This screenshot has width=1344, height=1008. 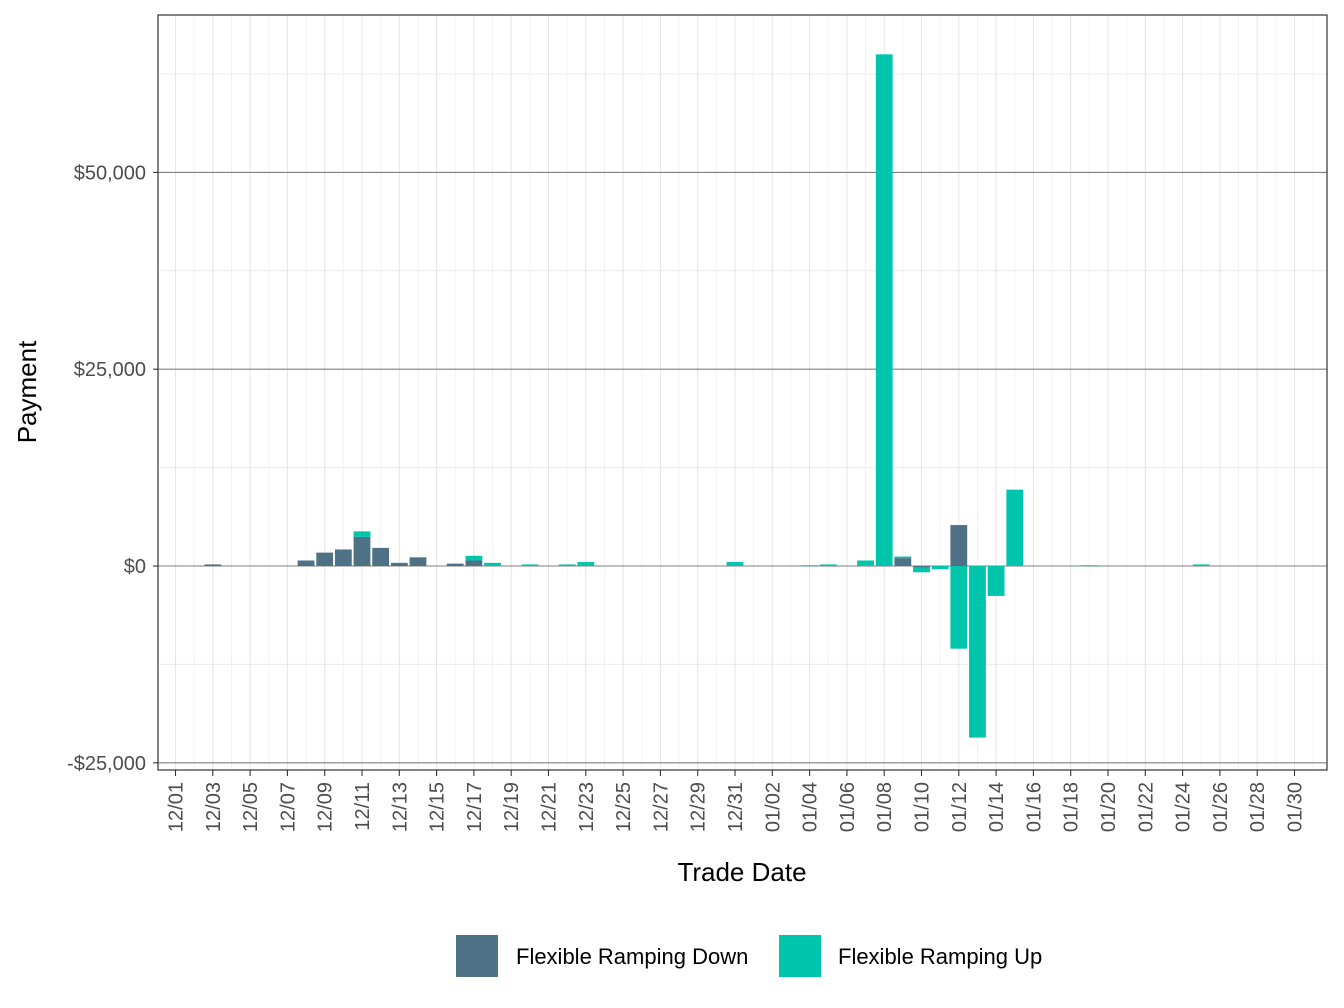 What do you see at coordinates (27, 391) in the screenshot?
I see `y-axis-title: Payment` at bounding box center [27, 391].